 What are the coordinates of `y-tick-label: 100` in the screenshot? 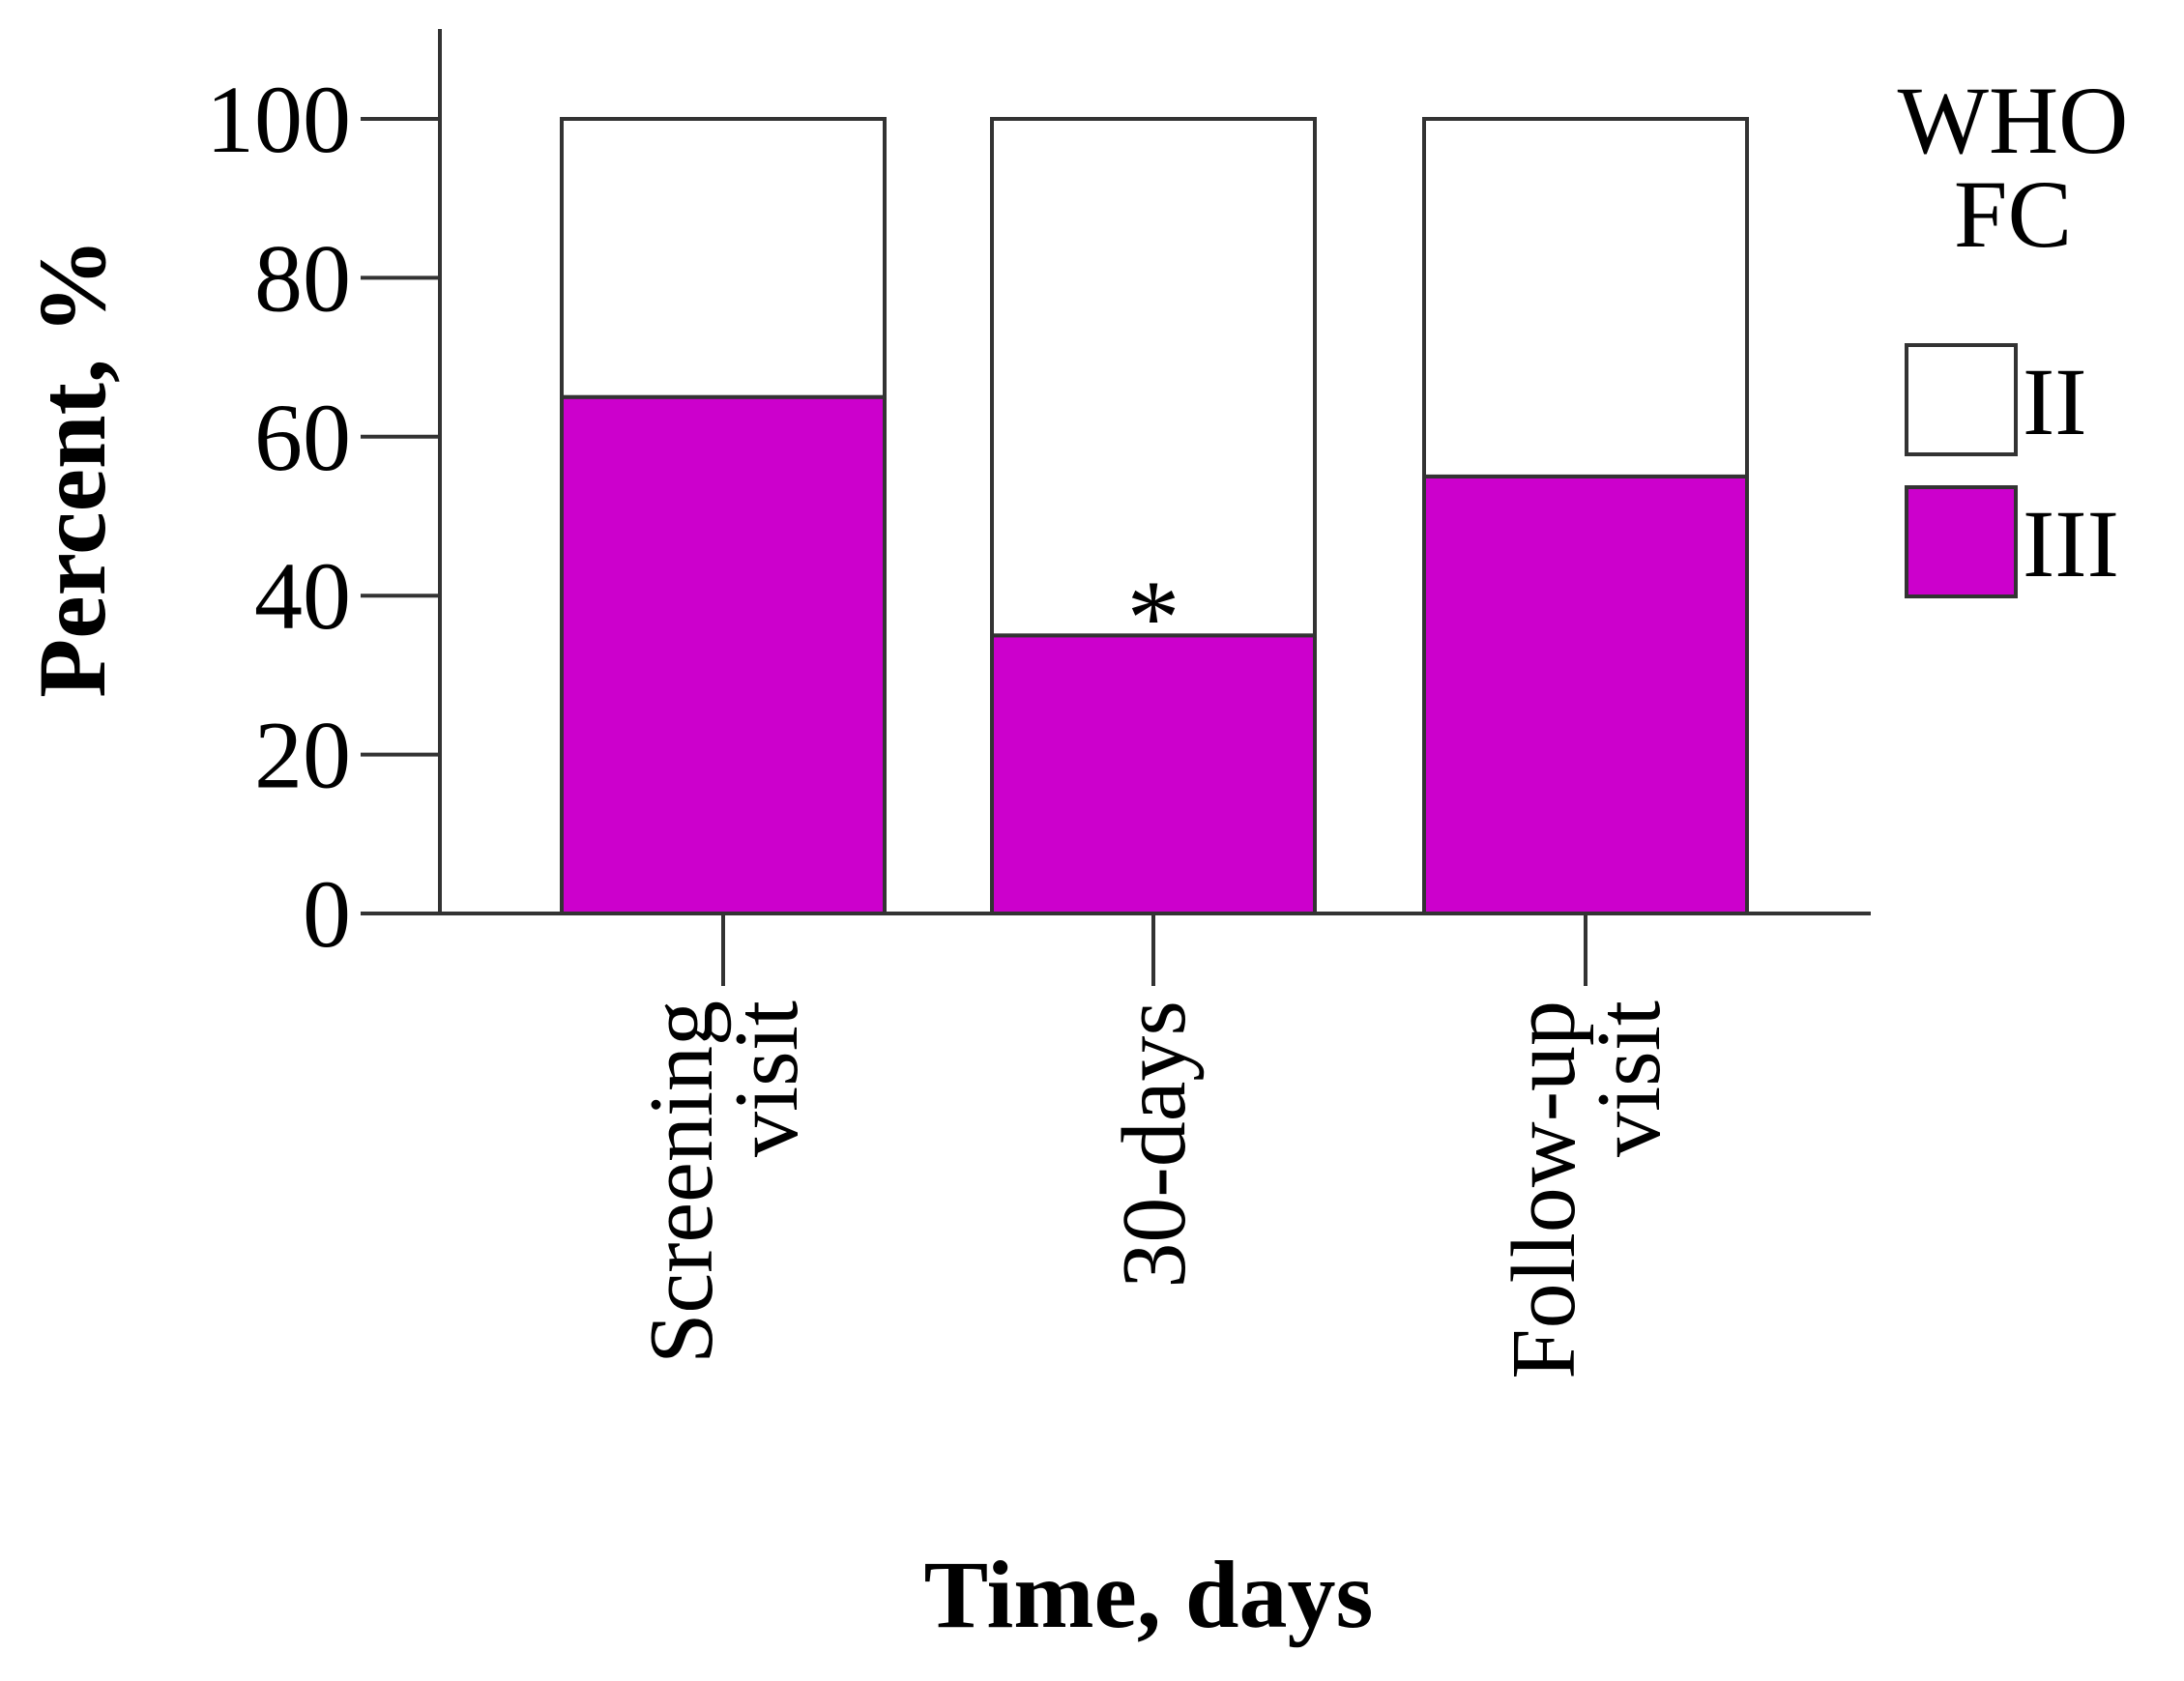 It's located at (279, 119).